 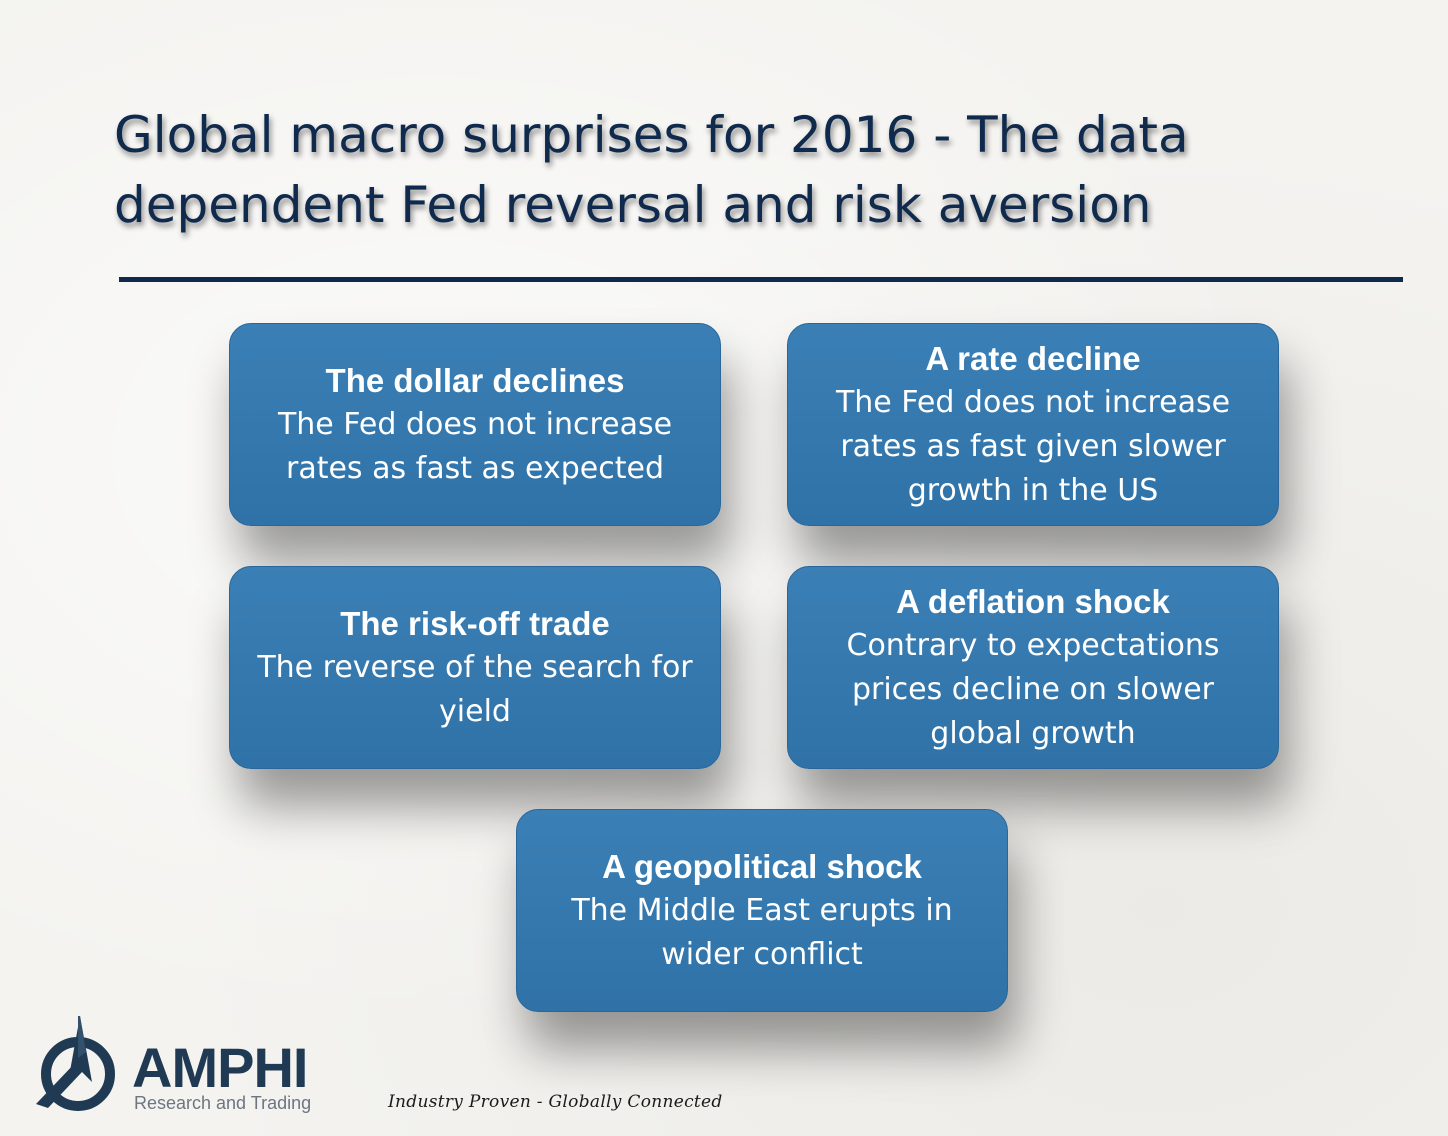 I want to click on card-body-line: global growth, so click(x=1033, y=733).